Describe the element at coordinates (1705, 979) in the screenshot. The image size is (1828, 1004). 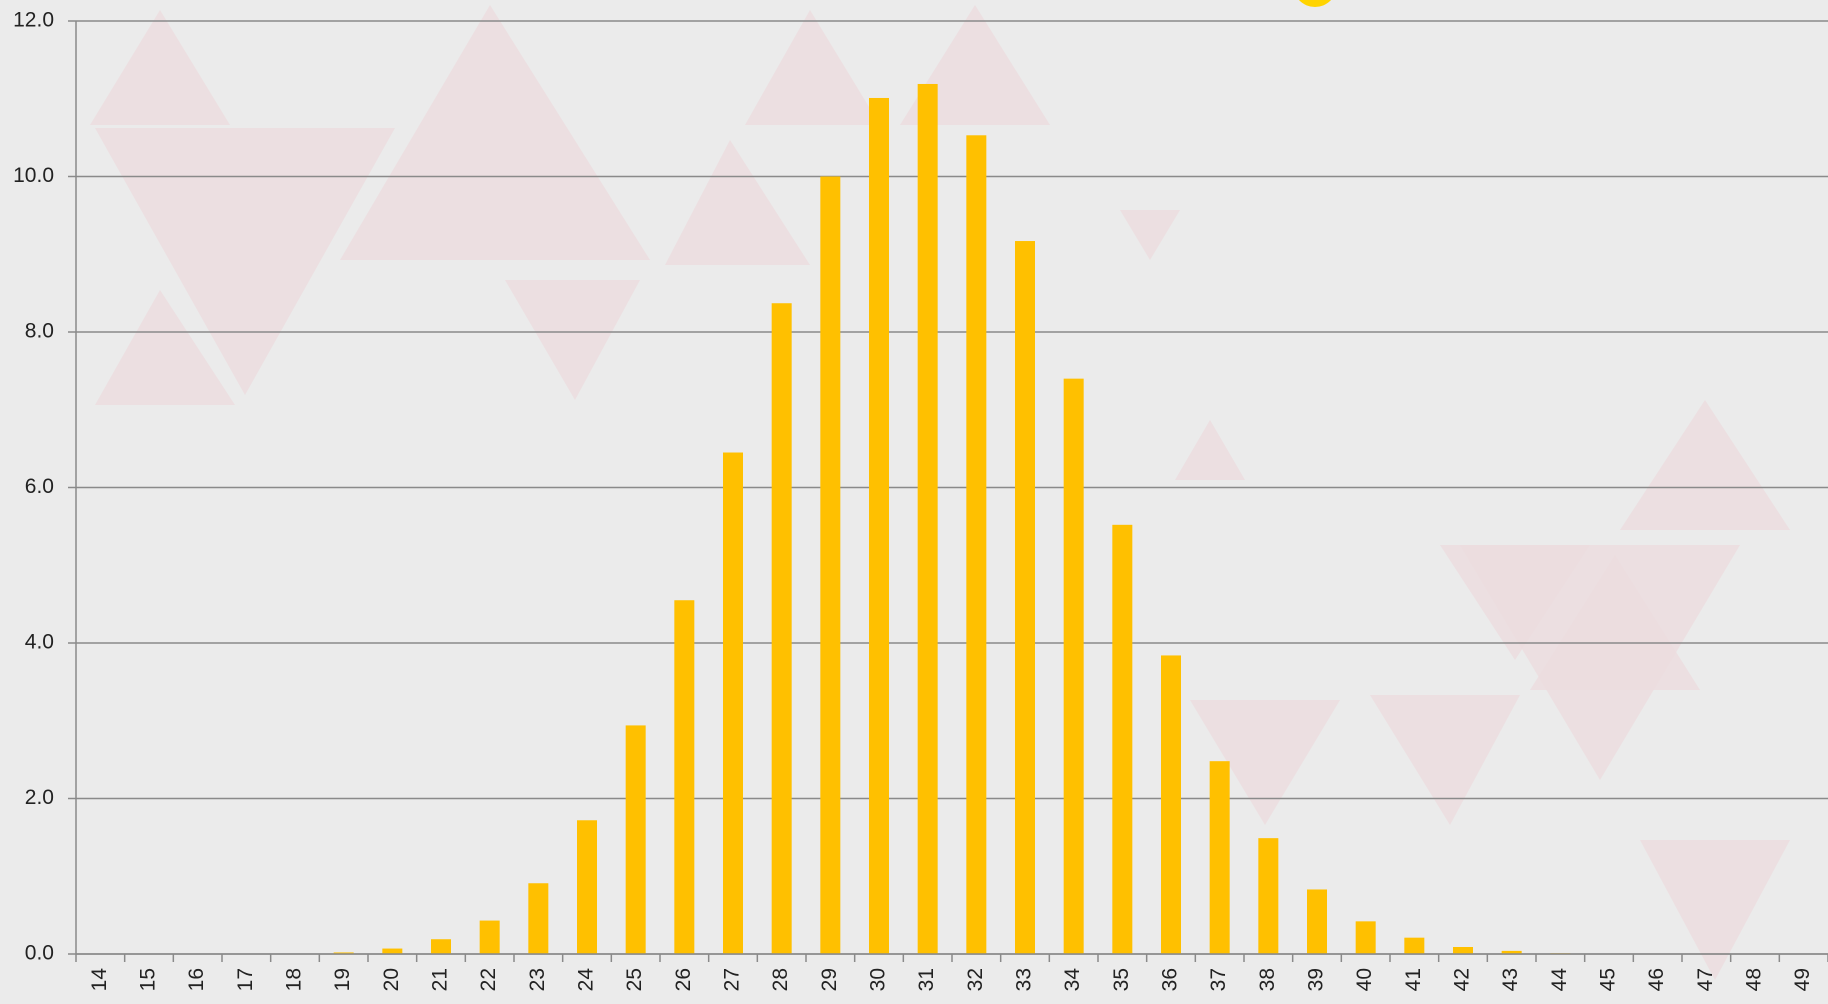
I see `x-tick-label: 47` at that location.